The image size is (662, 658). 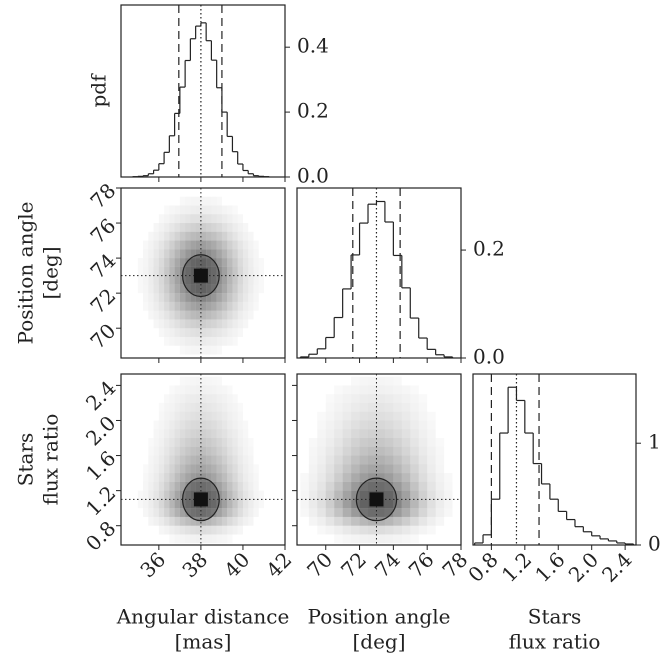 I want to click on panel-frame, so click(x=379, y=459).